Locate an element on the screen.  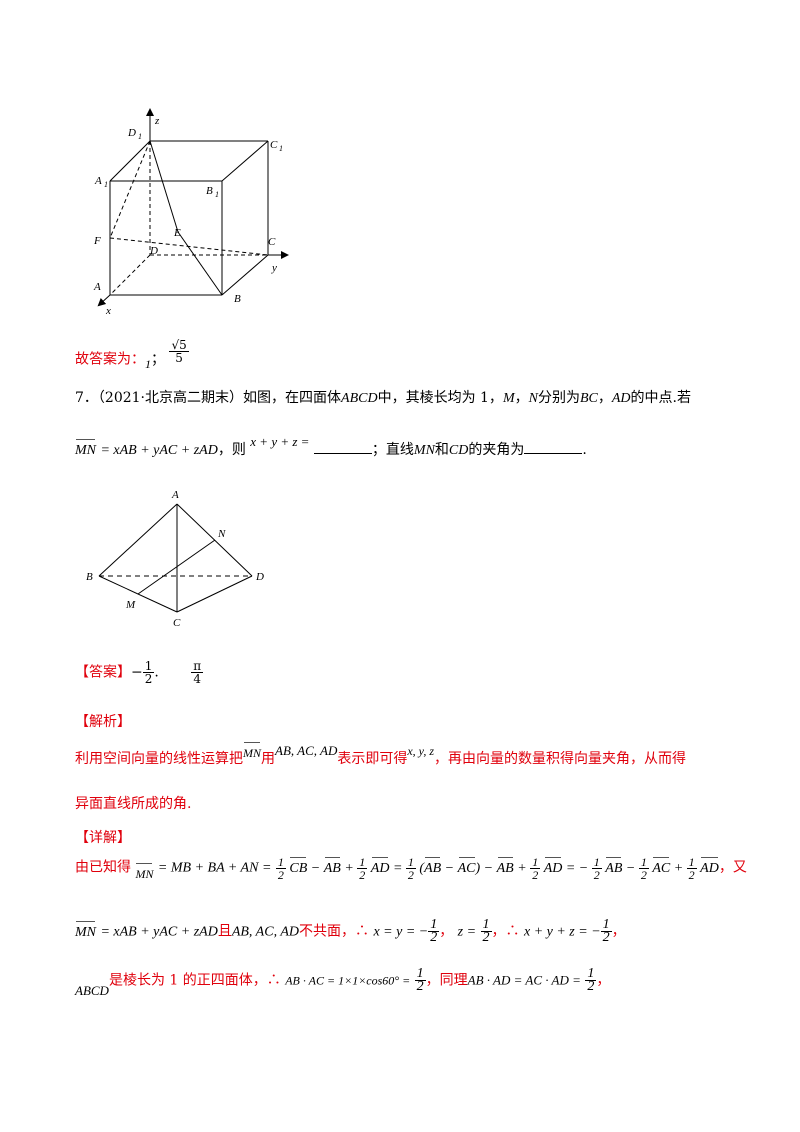
label-C1: C is located at coordinates (274, 145).